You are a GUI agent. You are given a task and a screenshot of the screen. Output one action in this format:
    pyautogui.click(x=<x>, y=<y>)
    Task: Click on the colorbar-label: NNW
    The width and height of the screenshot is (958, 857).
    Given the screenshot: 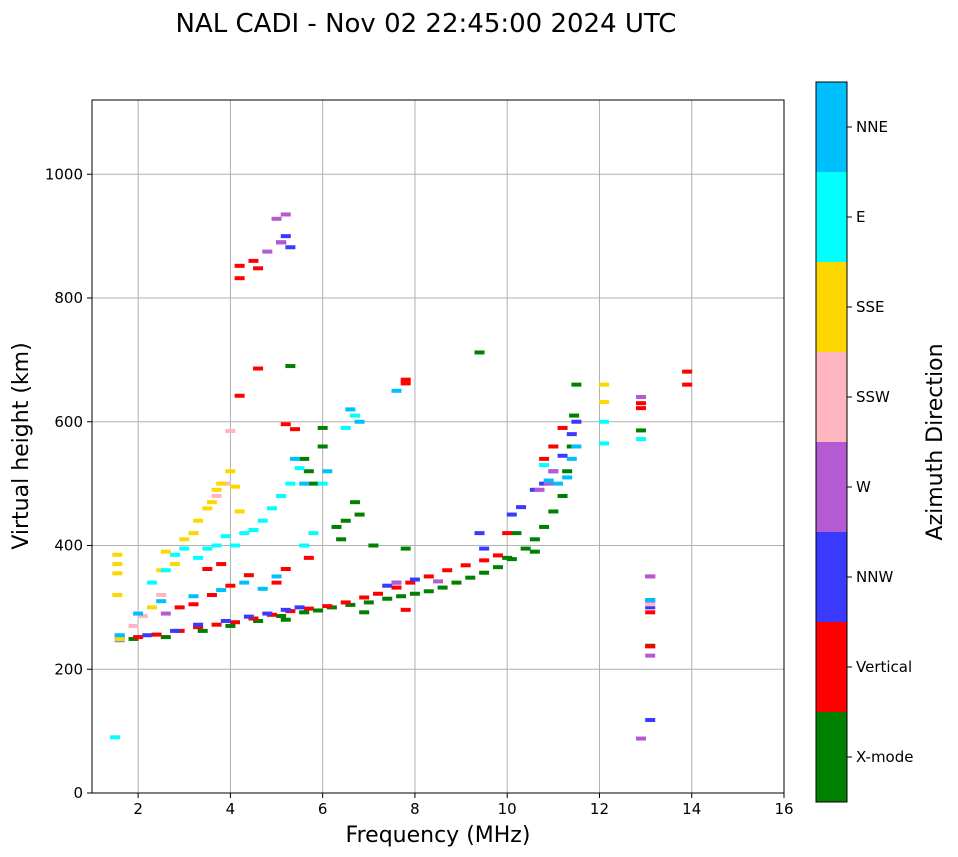 What is the action you would take?
    pyautogui.click(x=874, y=577)
    